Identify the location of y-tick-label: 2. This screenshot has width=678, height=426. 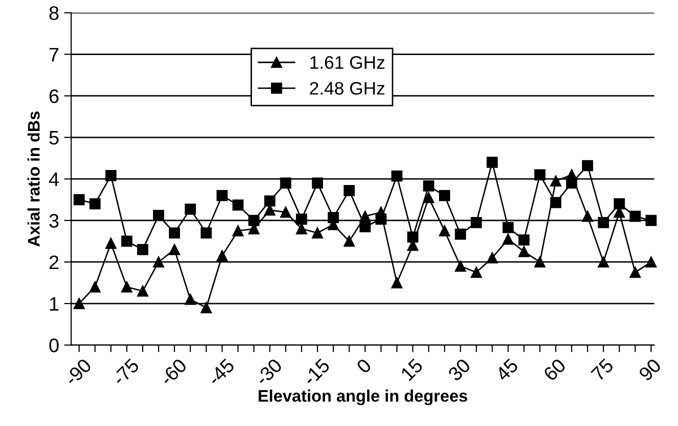
(54, 262).